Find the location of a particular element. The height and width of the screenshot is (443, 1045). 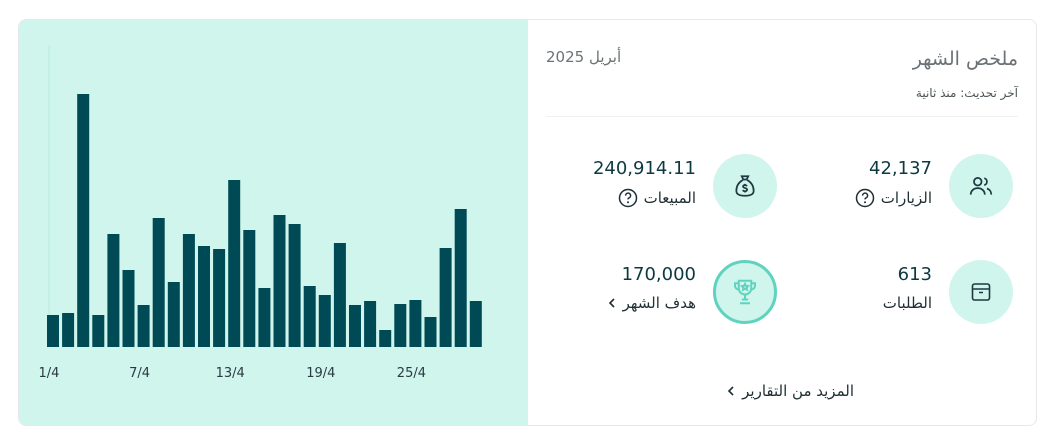

visits-icon is located at coordinates (981, 186).